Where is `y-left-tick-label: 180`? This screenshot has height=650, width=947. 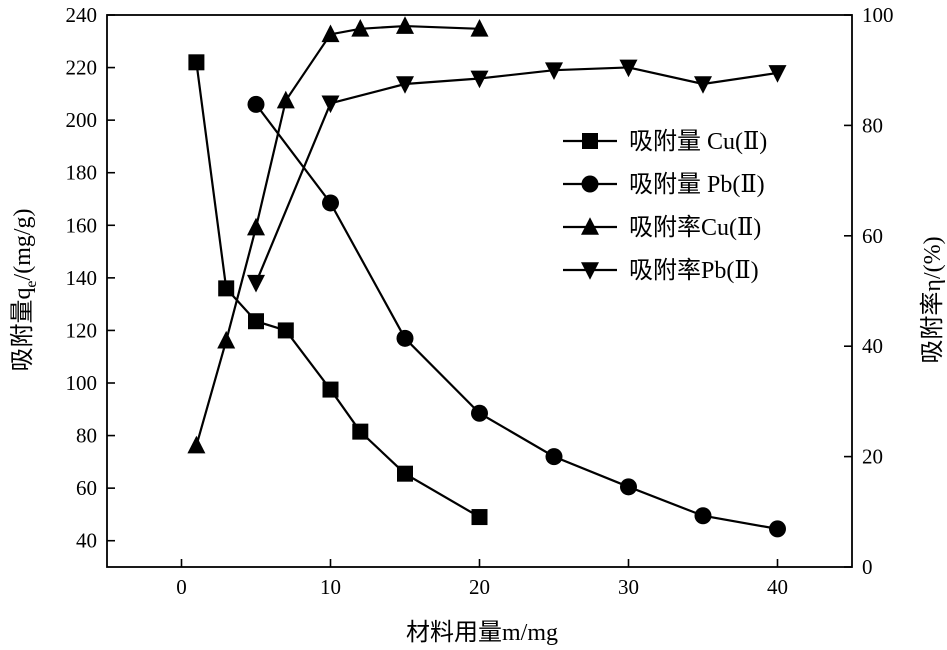 y-left-tick-label: 180 is located at coordinates (82, 173).